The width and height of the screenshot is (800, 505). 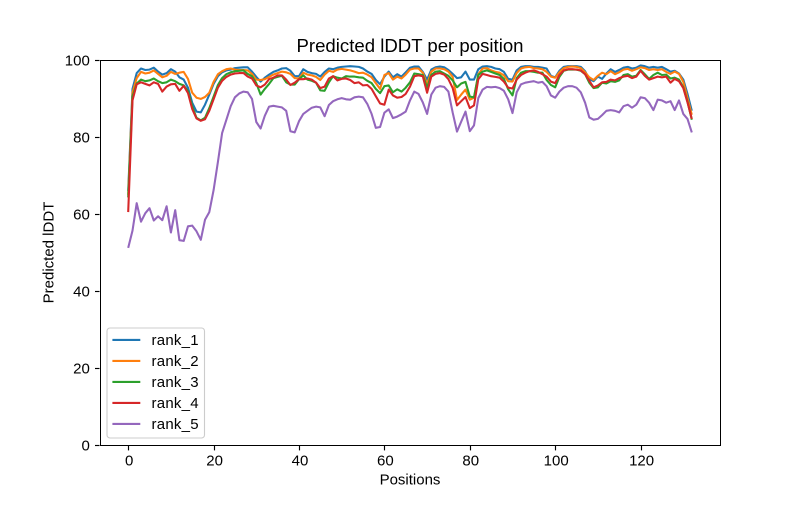 What do you see at coordinates (175, 424) in the screenshot?
I see `svg-text: rank_5` at bounding box center [175, 424].